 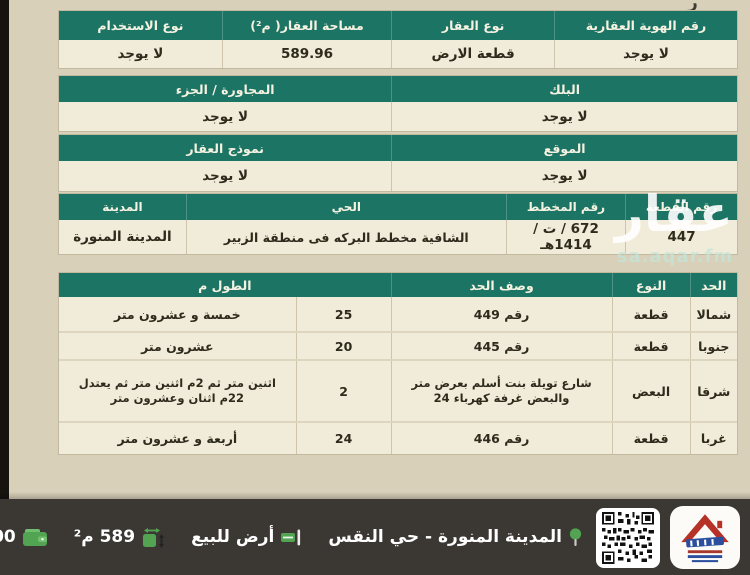 I want to click on border-length-number: 20, so click(x=343, y=346).